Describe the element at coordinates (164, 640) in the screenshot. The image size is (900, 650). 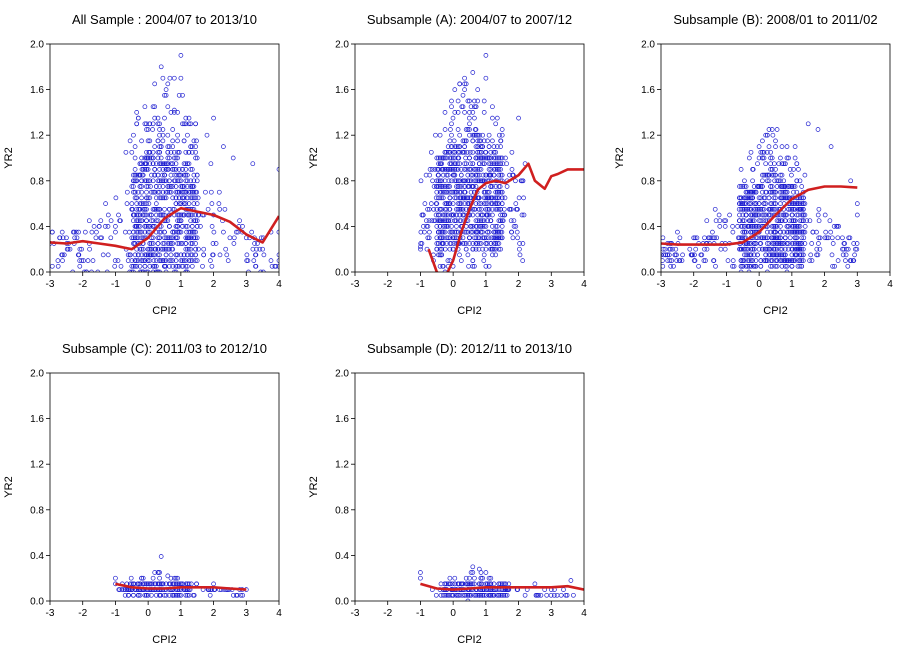
I see `x-axis-label: CPI2` at that location.